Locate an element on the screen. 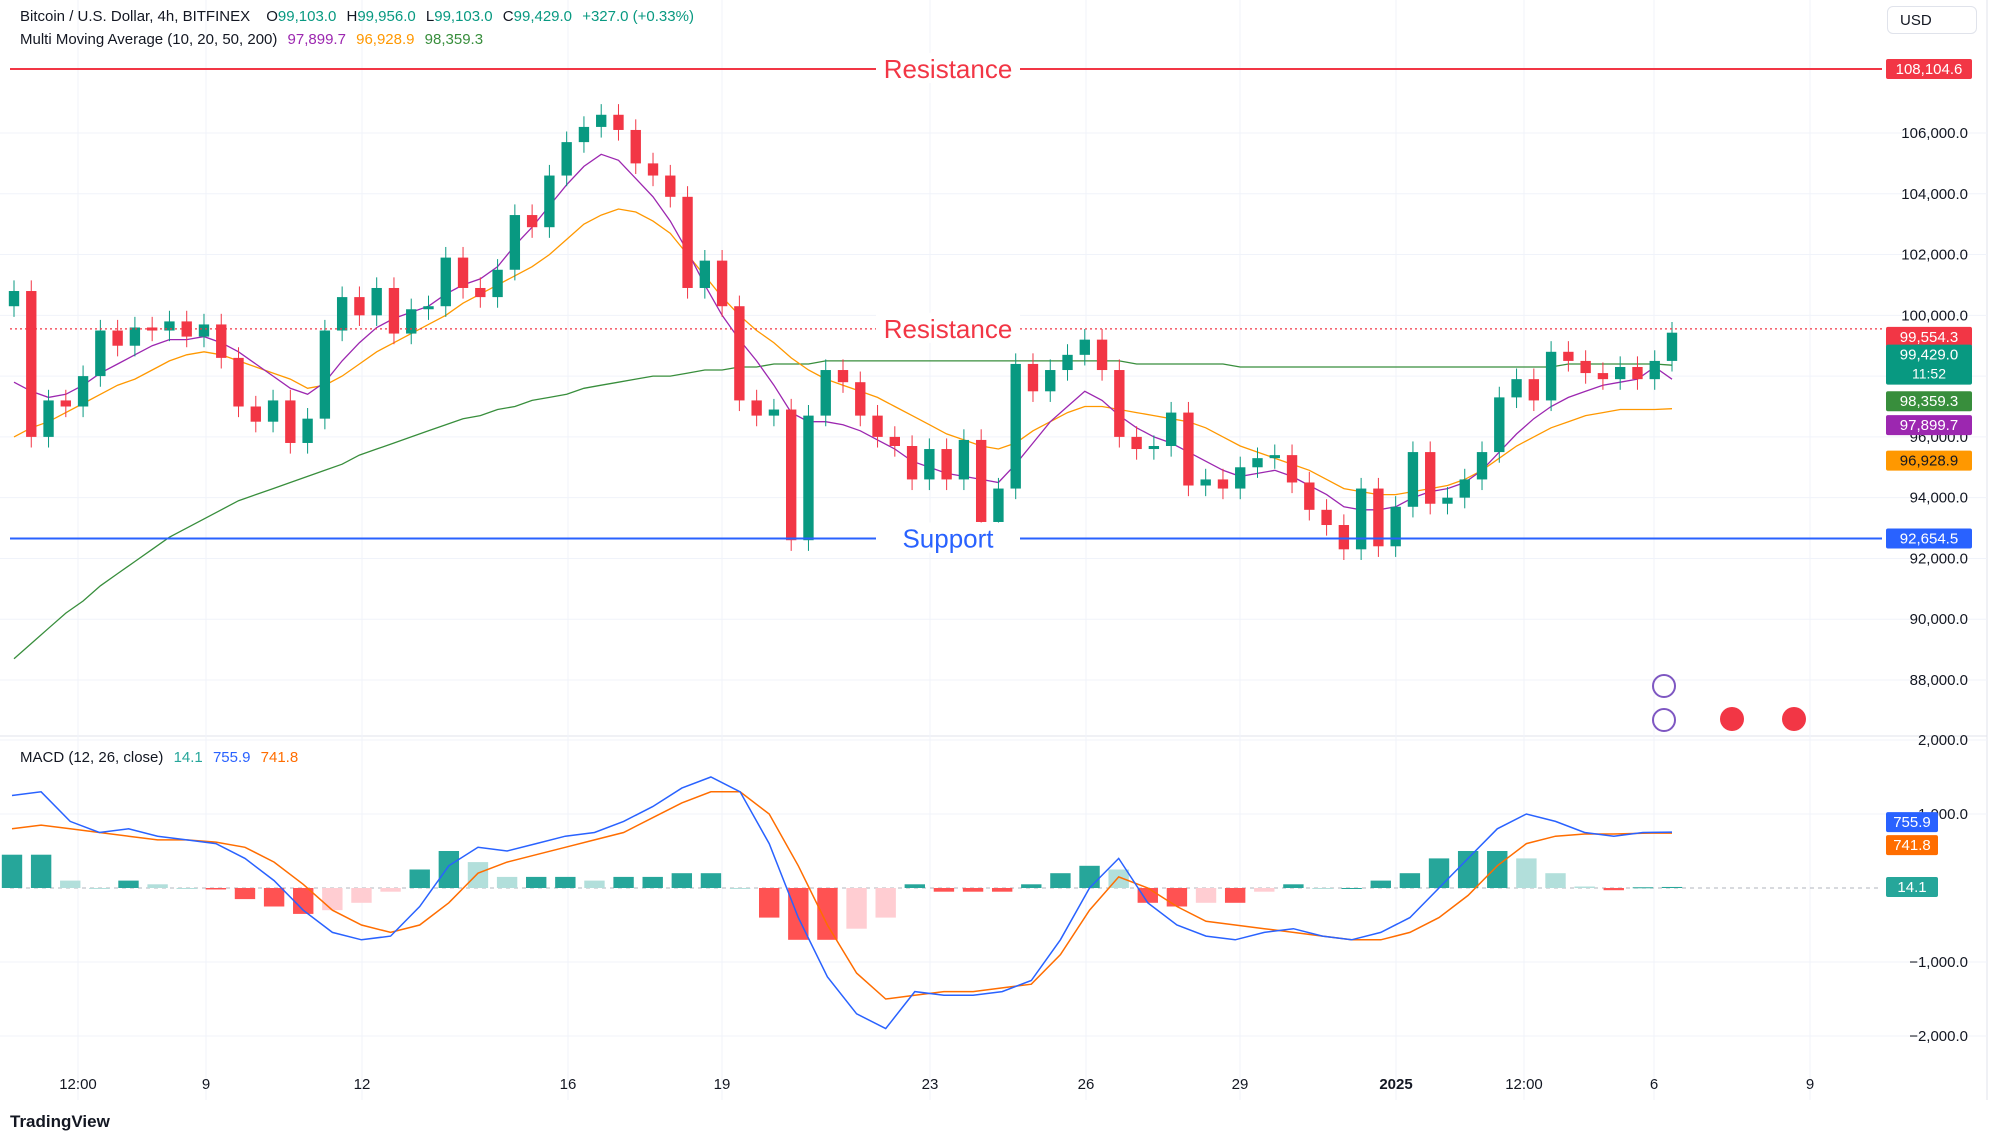 This screenshot has height=1144, width=1999. macd-tick-label: 2,000.0 is located at coordinates (1943, 740).